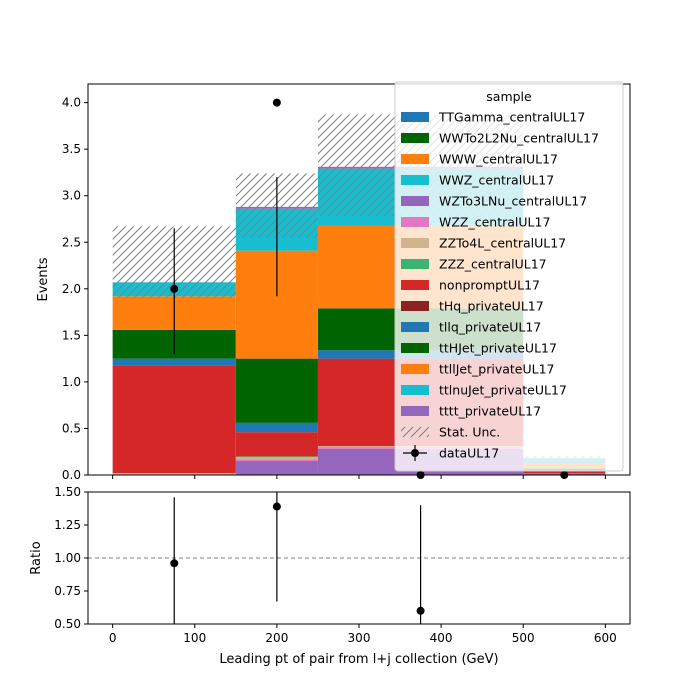  What do you see at coordinates (67, 525) in the screenshot?
I see `ratio-ytick-label-3: 1.25` at bounding box center [67, 525].